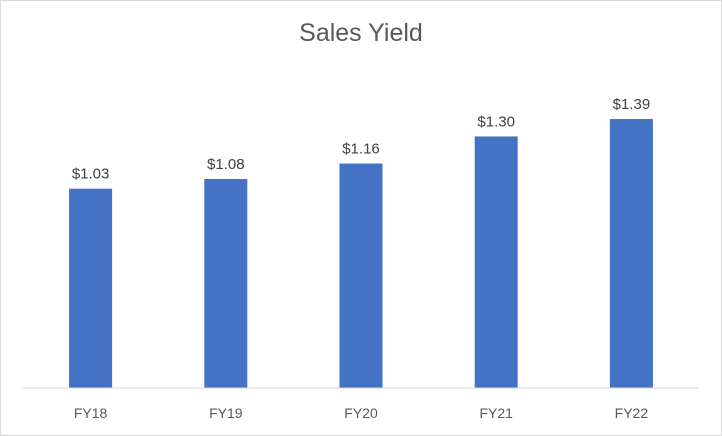  Describe the element at coordinates (631, 253) in the screenshot. I see `bar-fy22` at that location.